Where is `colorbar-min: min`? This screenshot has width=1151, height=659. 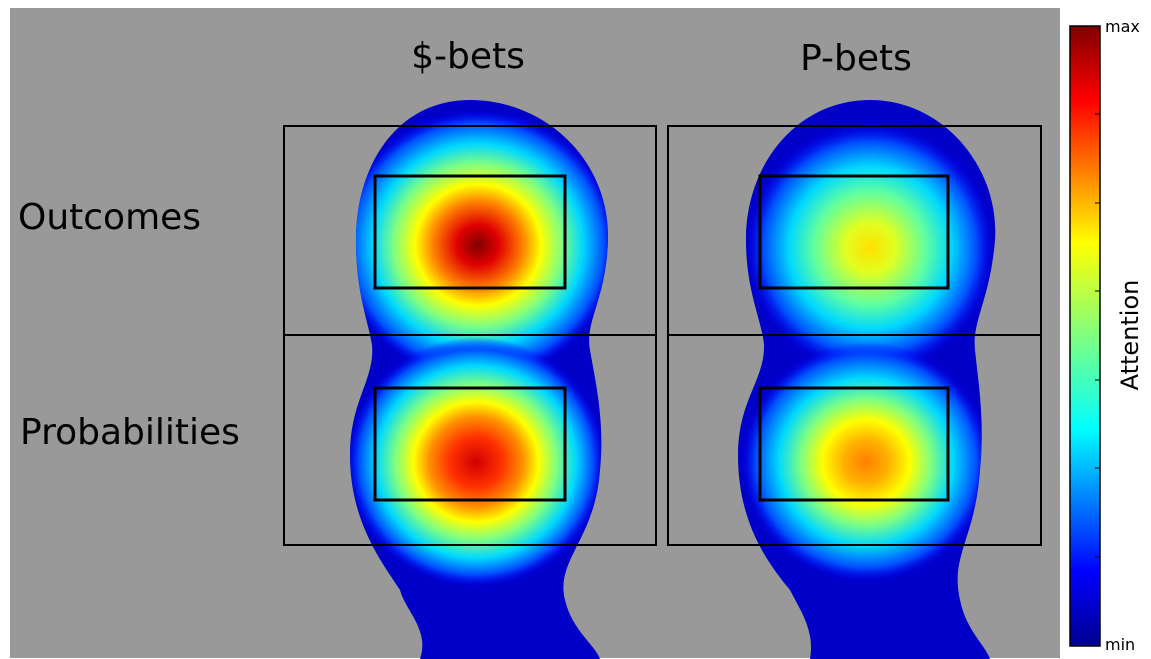
colorbar-min: min is located at coordinates (1120, 644).